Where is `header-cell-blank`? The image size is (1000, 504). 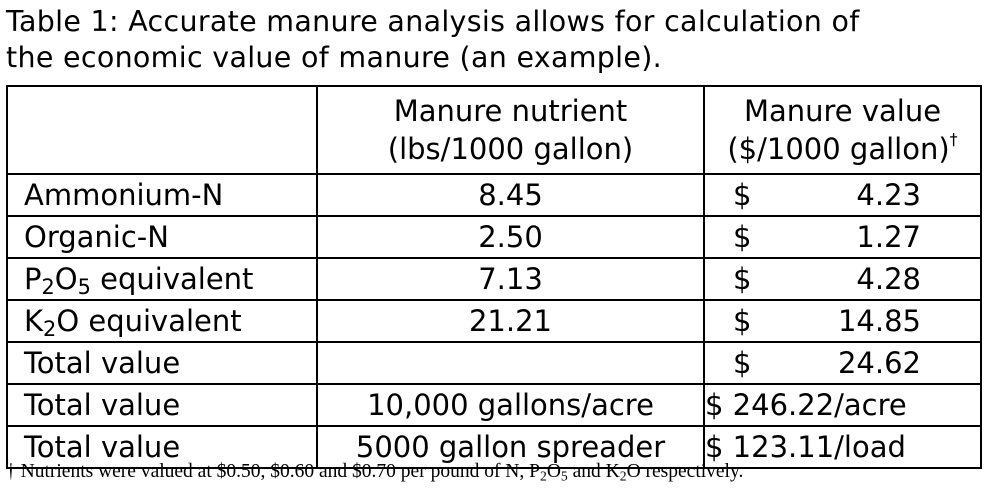
header-cell-blank is located at coordinates (162, 130).